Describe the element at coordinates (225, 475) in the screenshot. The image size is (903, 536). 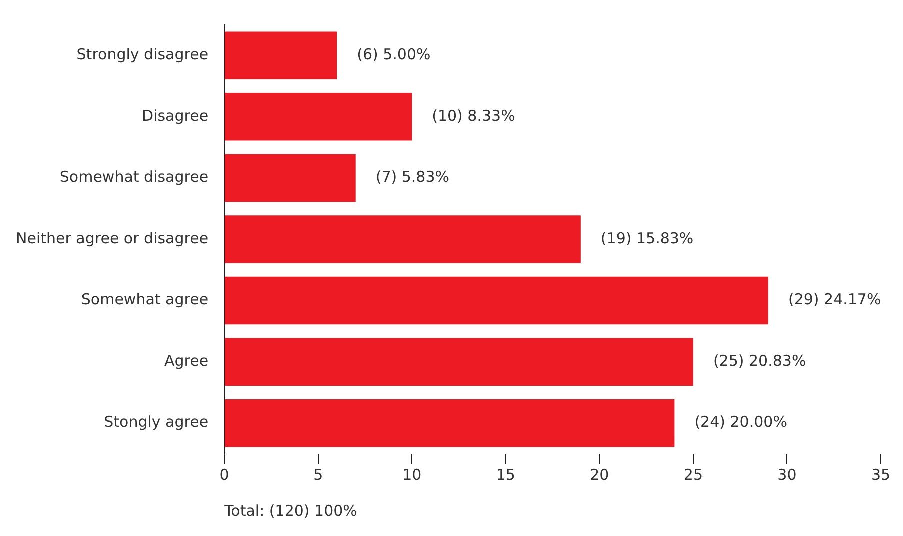
I see `x-tick-label: 0` at that location.